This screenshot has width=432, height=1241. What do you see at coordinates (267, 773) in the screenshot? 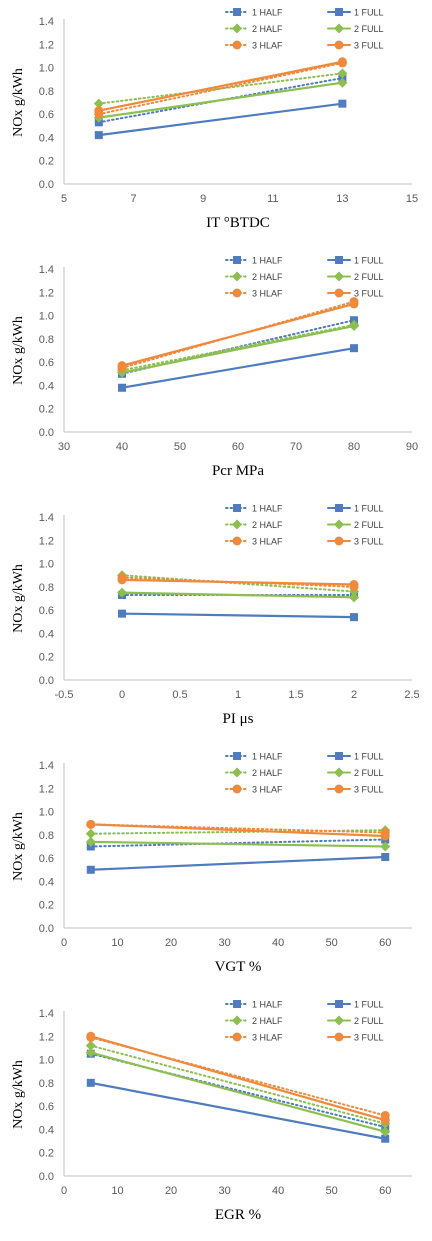
I see `legend-label: 2 HALF` at bounding box center [267, 773].